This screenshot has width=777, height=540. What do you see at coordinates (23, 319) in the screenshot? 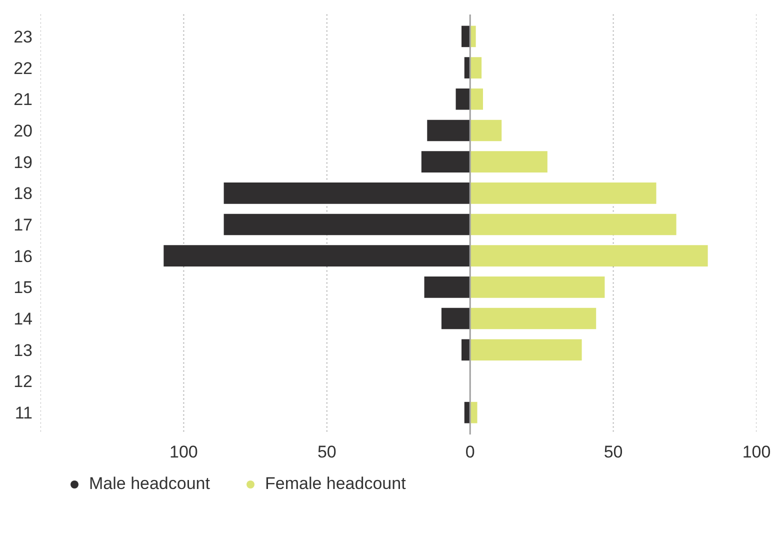
I see `y-tick-label: 14` at bounding box center [23, 319].